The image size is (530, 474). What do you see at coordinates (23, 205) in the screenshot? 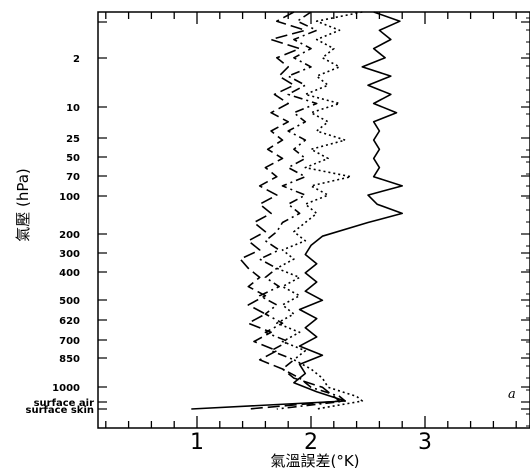
I see `y-axis-label: 氣壓 (hPa)` at bounding box center [23, 205].